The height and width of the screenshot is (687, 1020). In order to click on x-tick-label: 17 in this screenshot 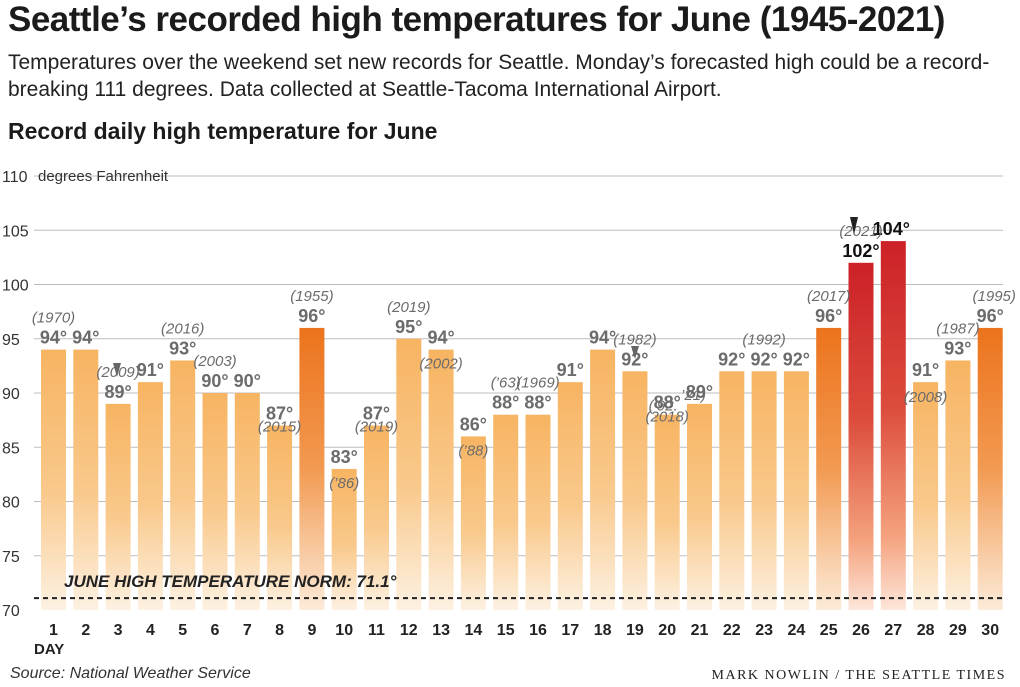, I will do `click(570, 630)`.